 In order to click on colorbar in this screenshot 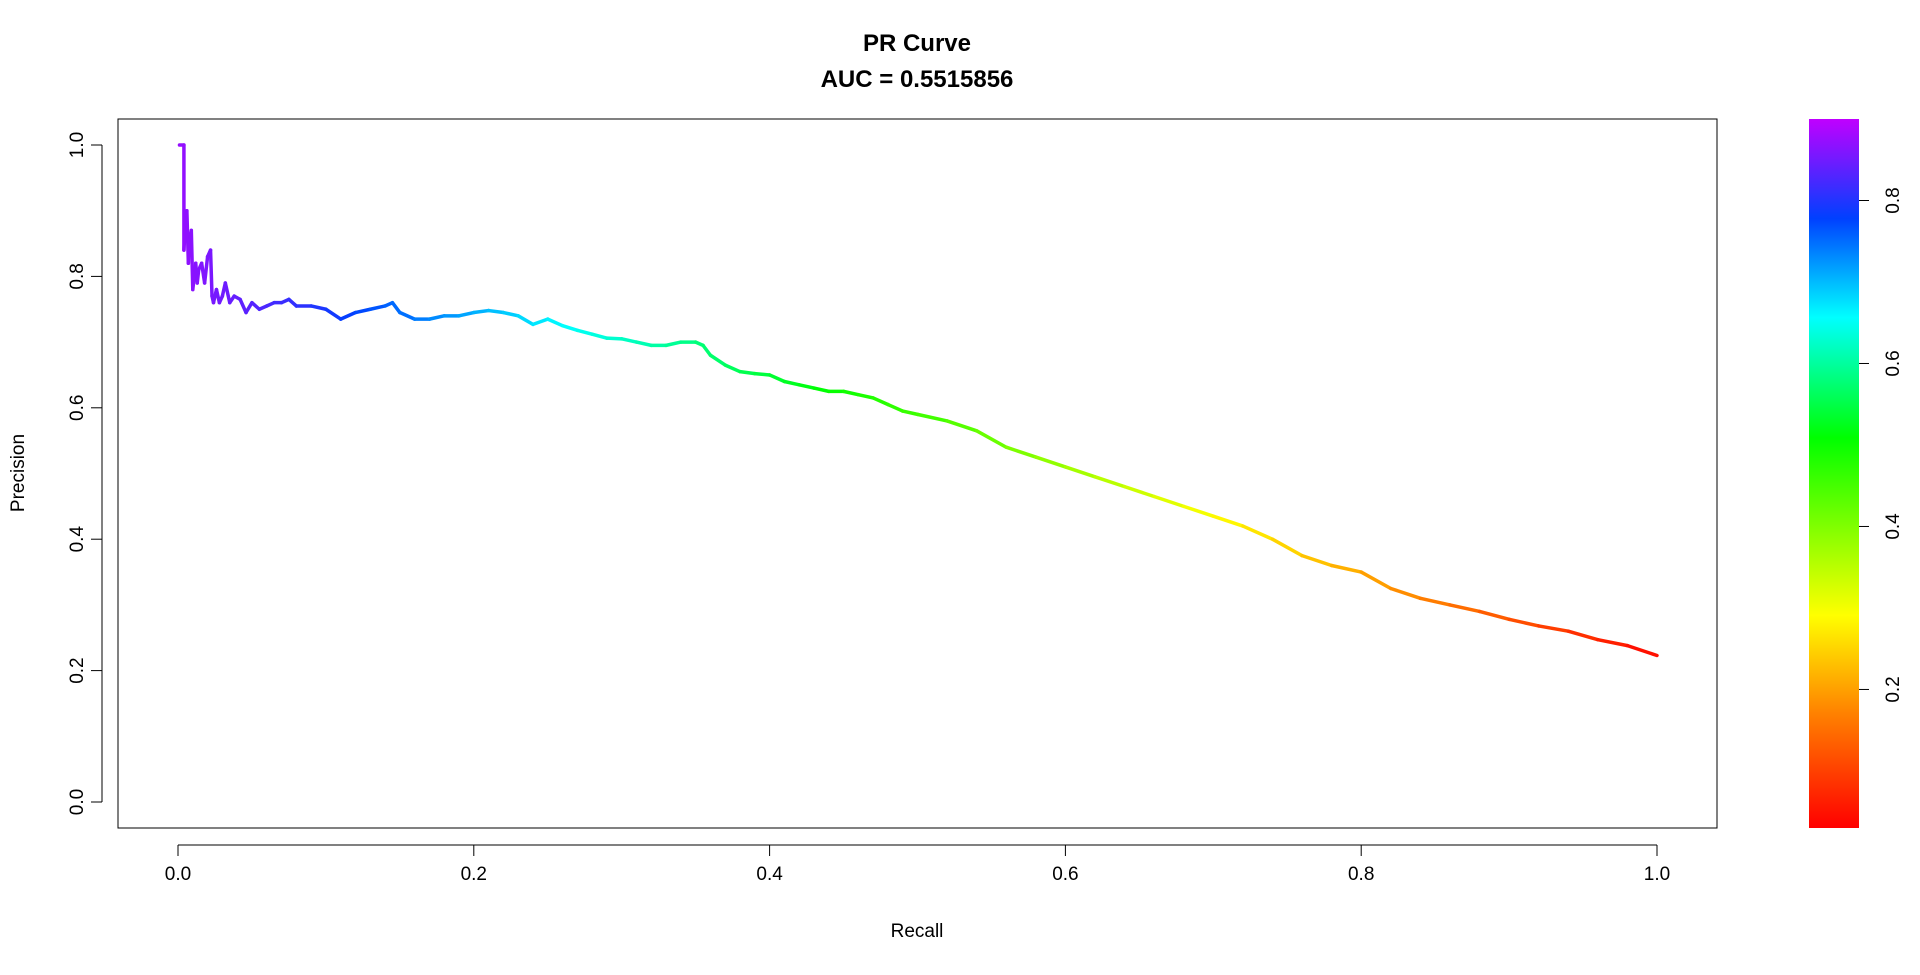, I will do `click(1834, 473)`.